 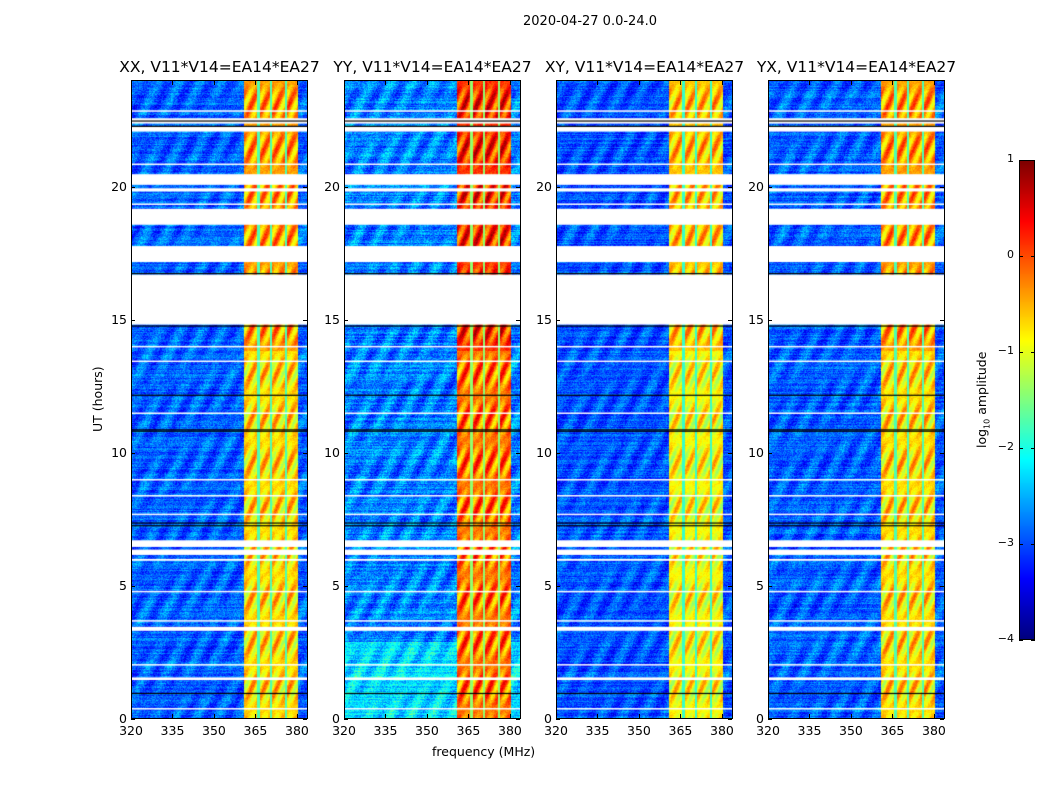 I want to click on colorbar, so click(x=1027, y=400).